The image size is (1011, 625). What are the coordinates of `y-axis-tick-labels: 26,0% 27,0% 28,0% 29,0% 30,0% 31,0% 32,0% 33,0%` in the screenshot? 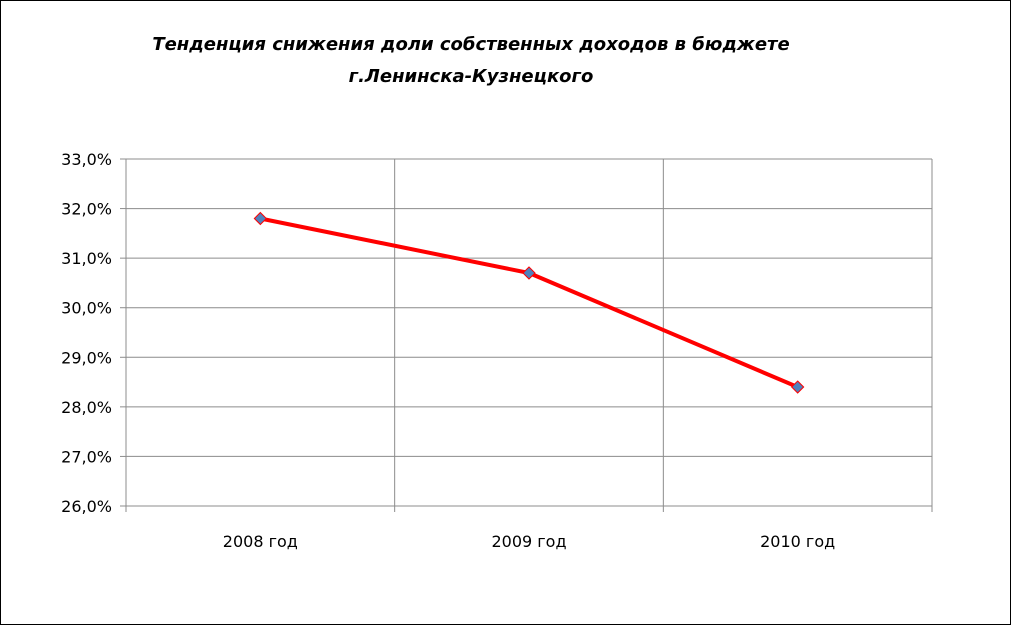 It's located at (86, 333).